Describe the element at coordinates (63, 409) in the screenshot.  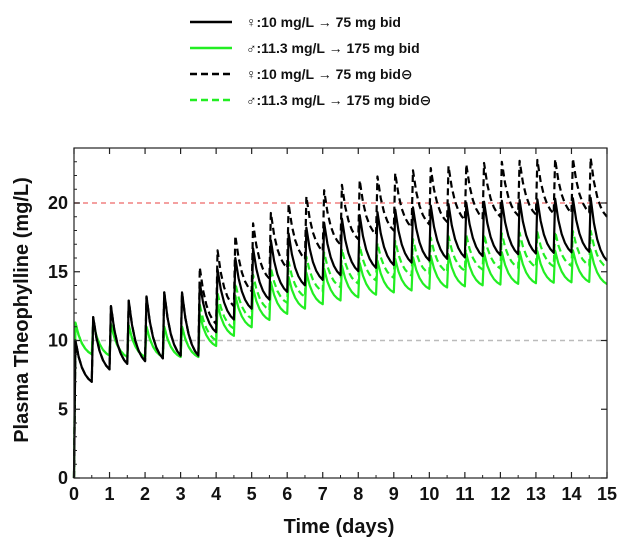
I see `y-tick-label-5: 5` at that location.